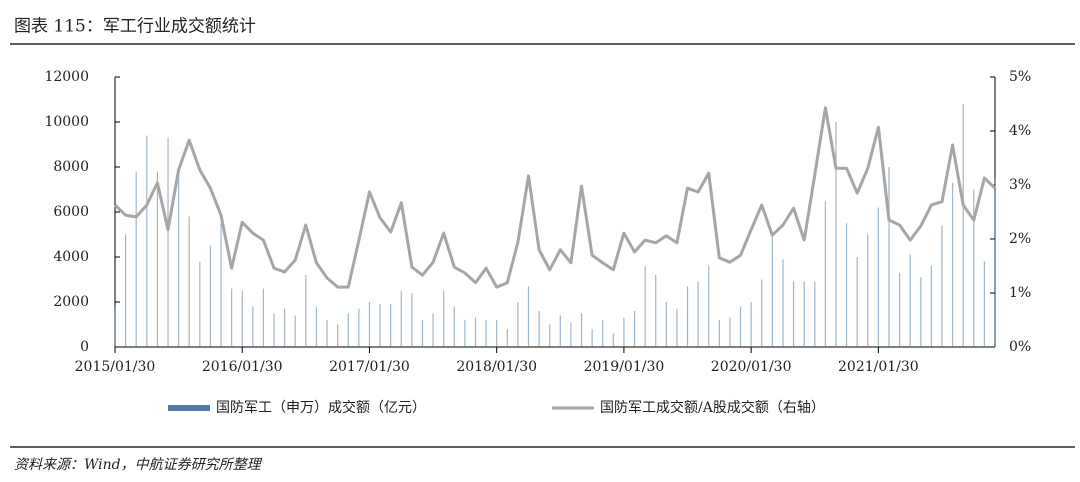 The image size is (1080, 482). What do you see at coordinates (1020, 185) in the screenshot?
I see `y2-tick-label: 3%` at bounding box center [1020, 185].